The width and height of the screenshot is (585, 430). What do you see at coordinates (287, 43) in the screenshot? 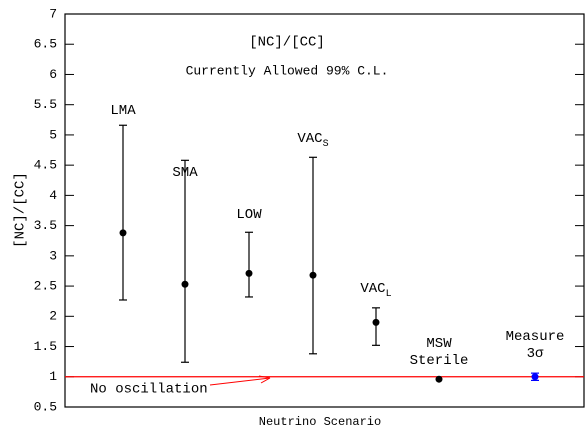
I see `chart-title: [NC]/[CC]` at bounding box center [287, 43].